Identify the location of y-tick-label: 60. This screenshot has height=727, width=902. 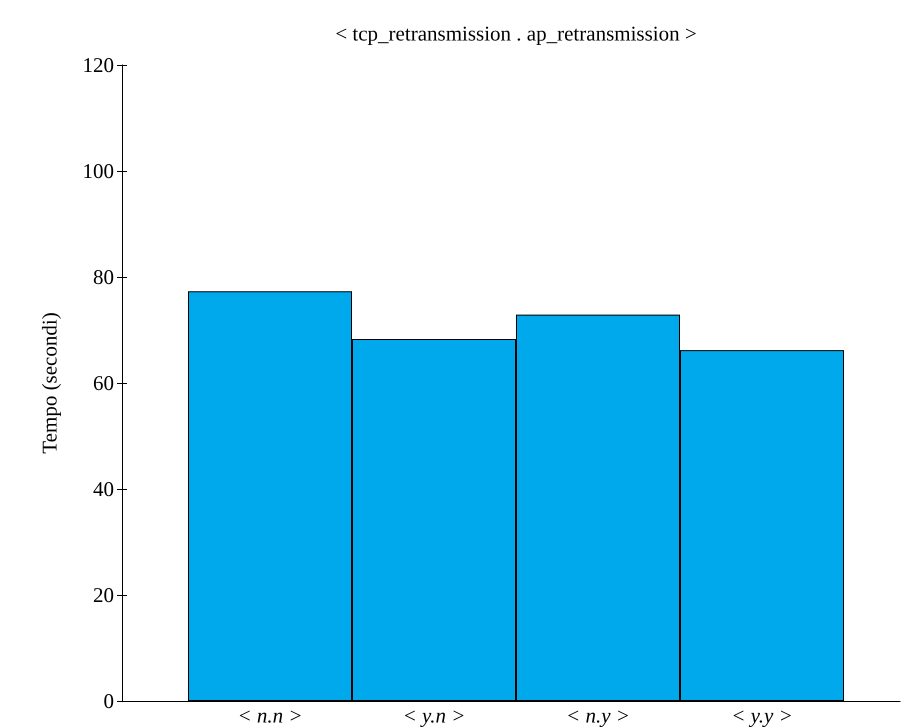
(103, 383).